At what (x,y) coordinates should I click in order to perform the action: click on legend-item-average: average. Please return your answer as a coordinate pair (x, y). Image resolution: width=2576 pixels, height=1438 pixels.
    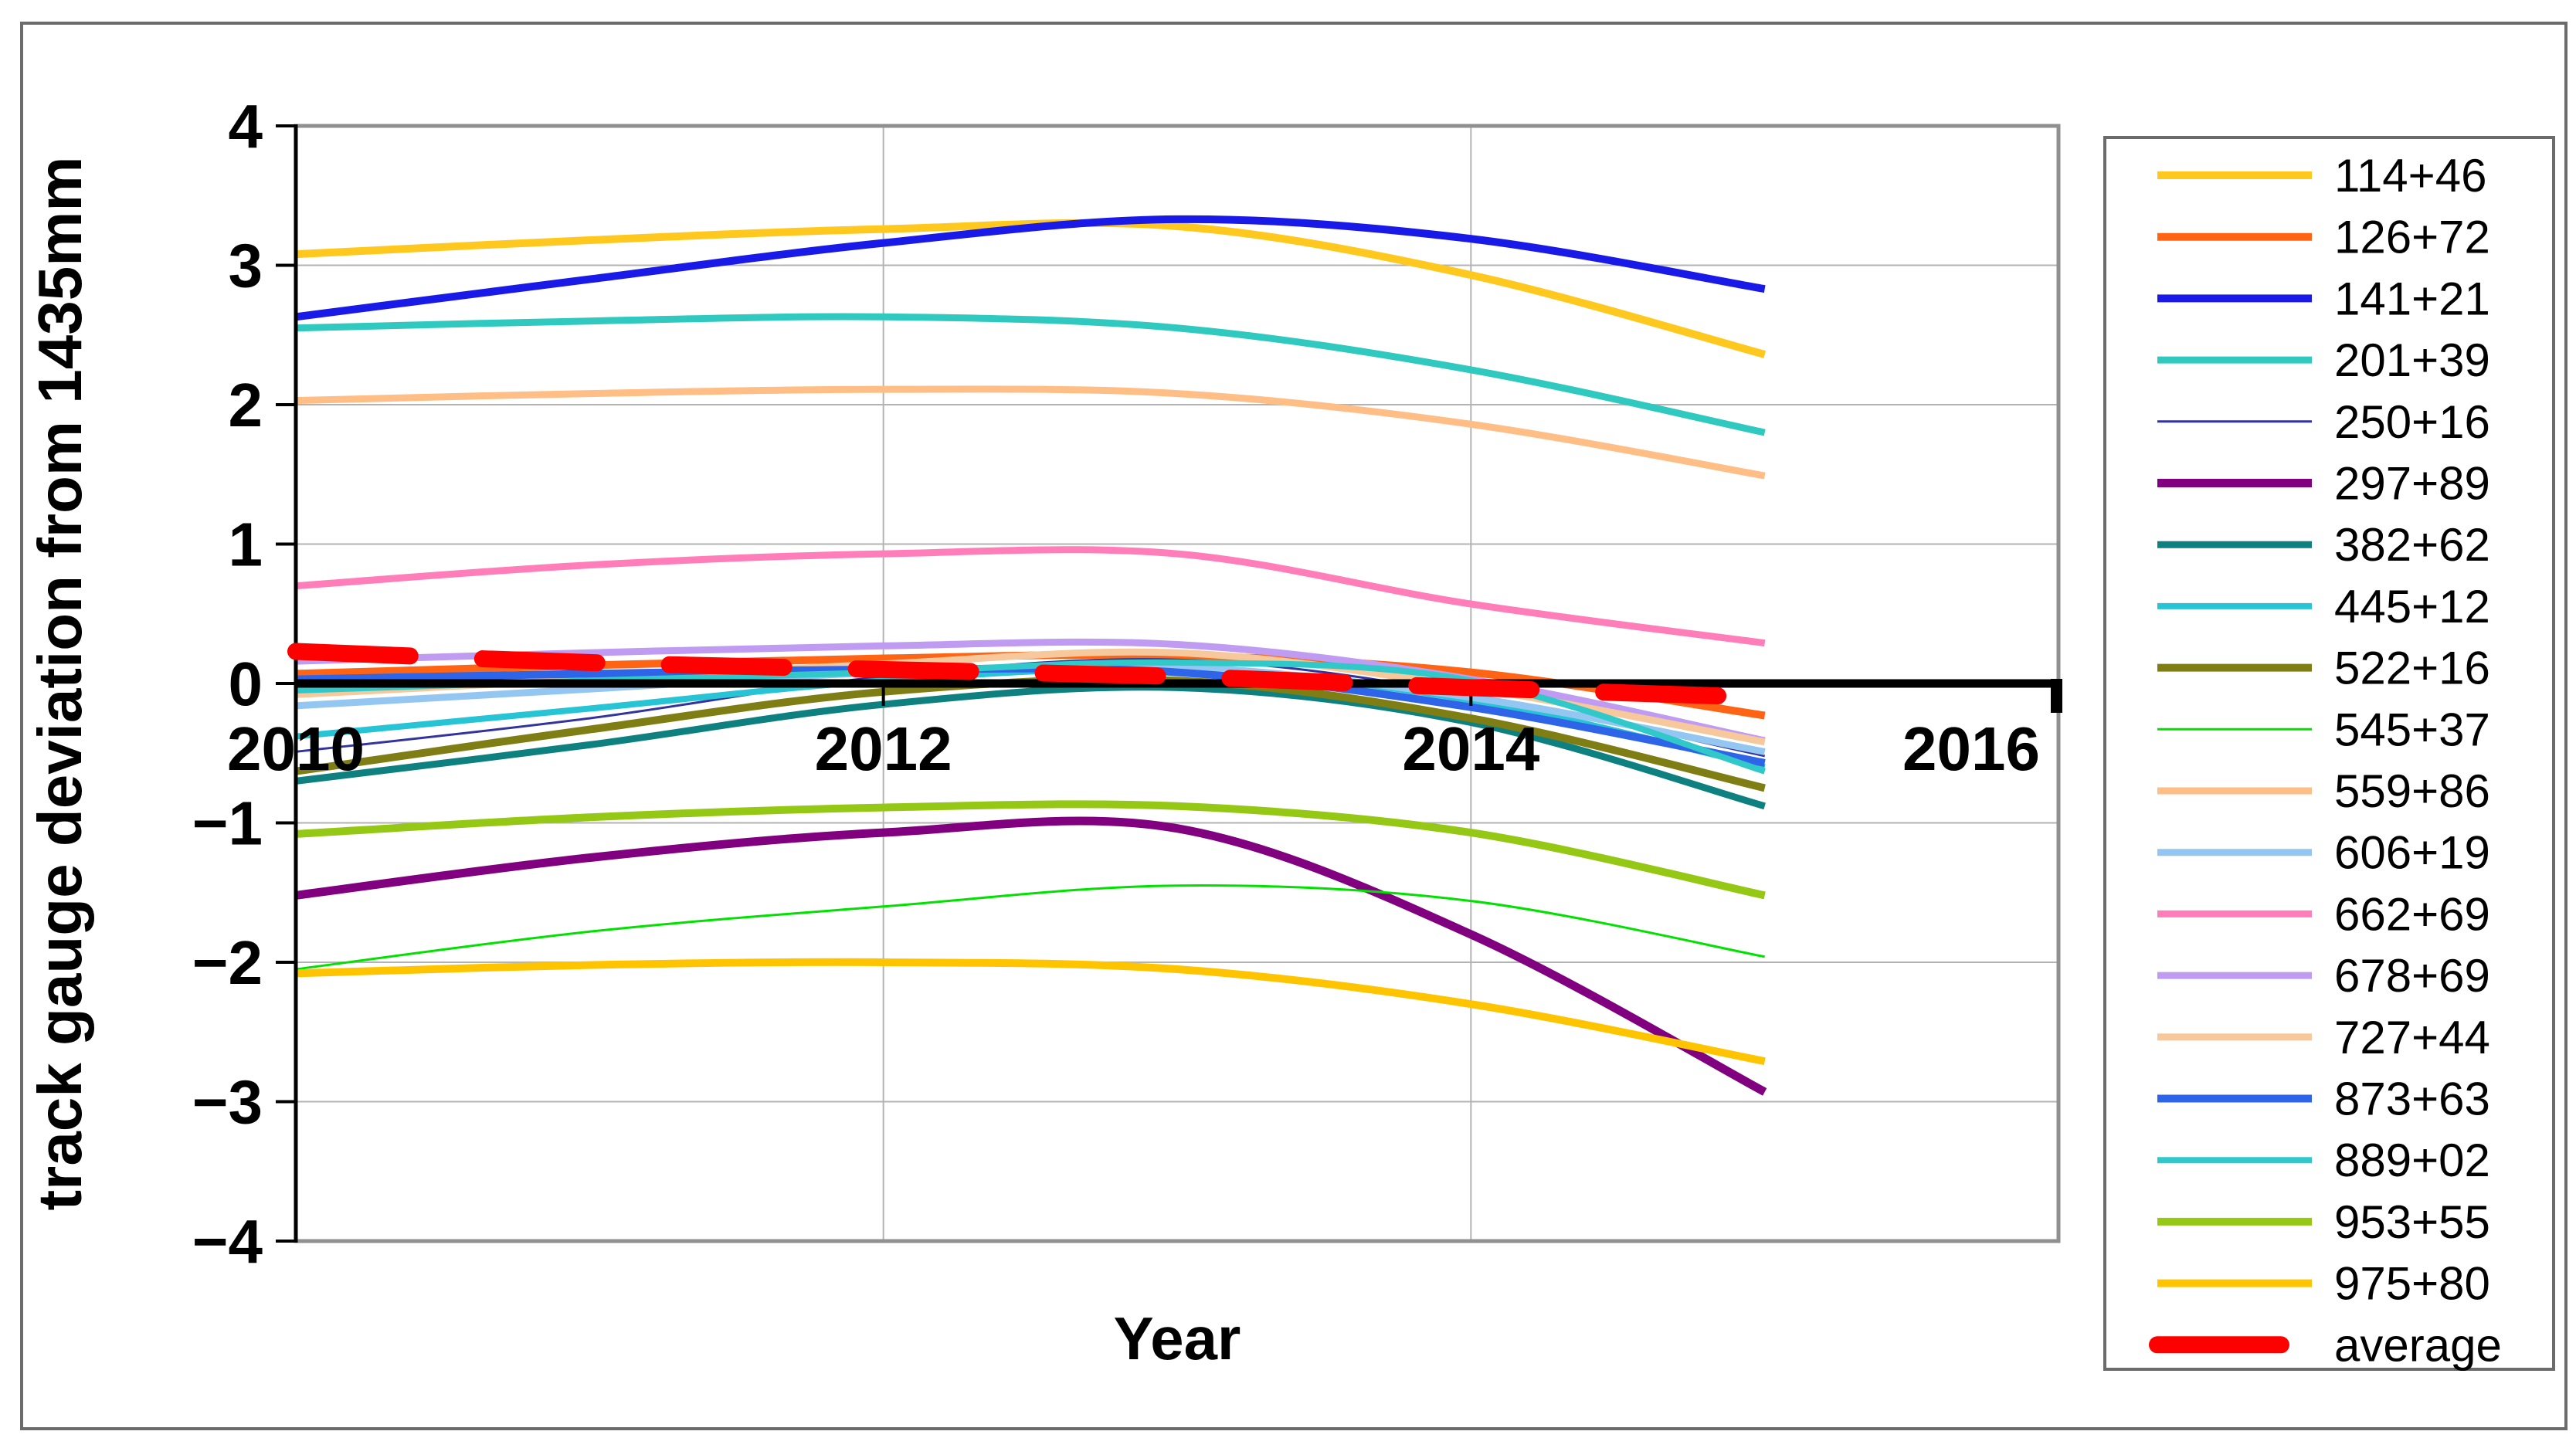
    Looking at the image, I should click on (2325, 1345).